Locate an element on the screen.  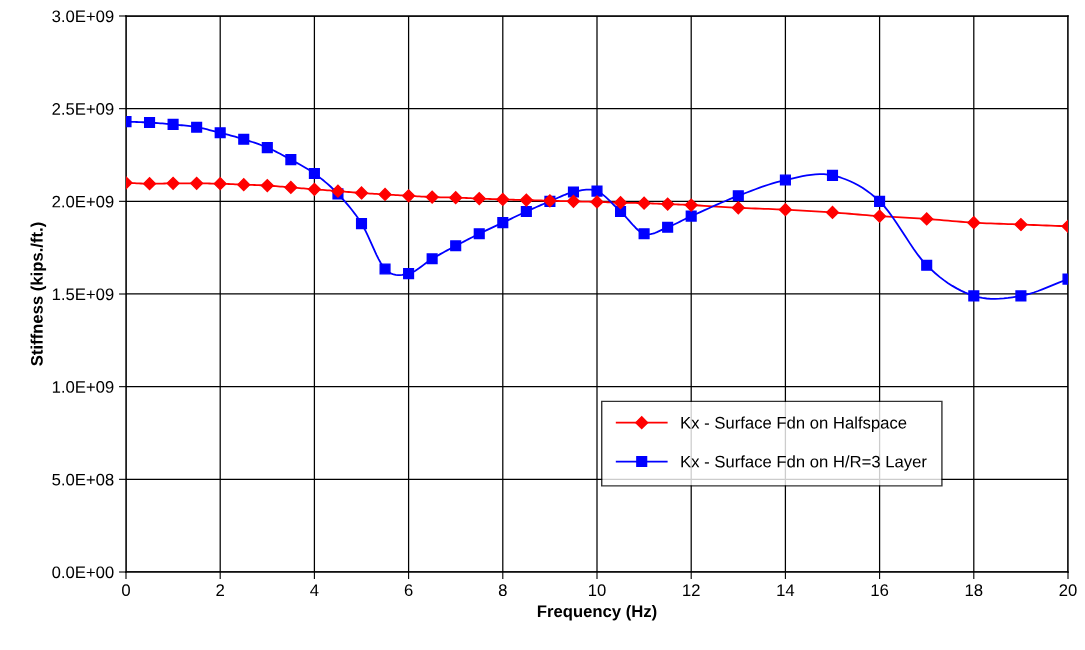
x-tick-label: 6 is located at coordinates (408, 590).